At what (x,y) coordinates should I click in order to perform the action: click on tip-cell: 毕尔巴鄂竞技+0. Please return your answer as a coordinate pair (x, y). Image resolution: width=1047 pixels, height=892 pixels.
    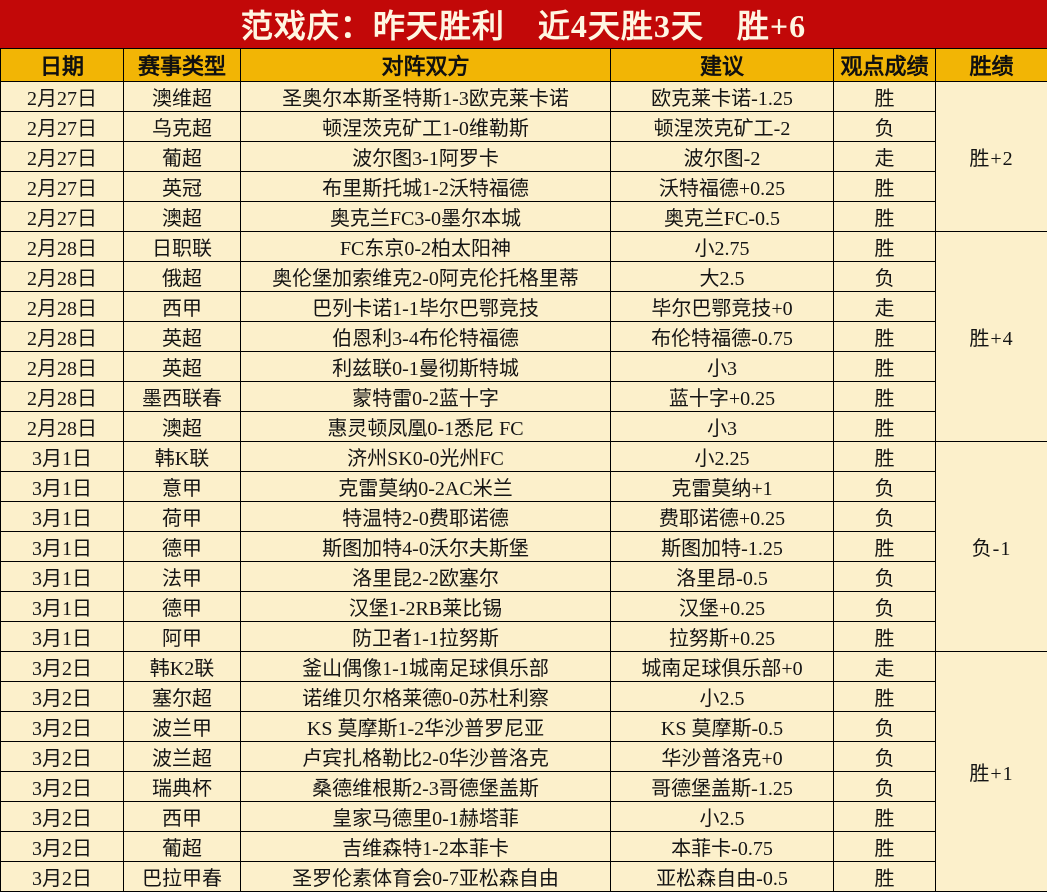
    Looking at the image, I should click on (722, 306).